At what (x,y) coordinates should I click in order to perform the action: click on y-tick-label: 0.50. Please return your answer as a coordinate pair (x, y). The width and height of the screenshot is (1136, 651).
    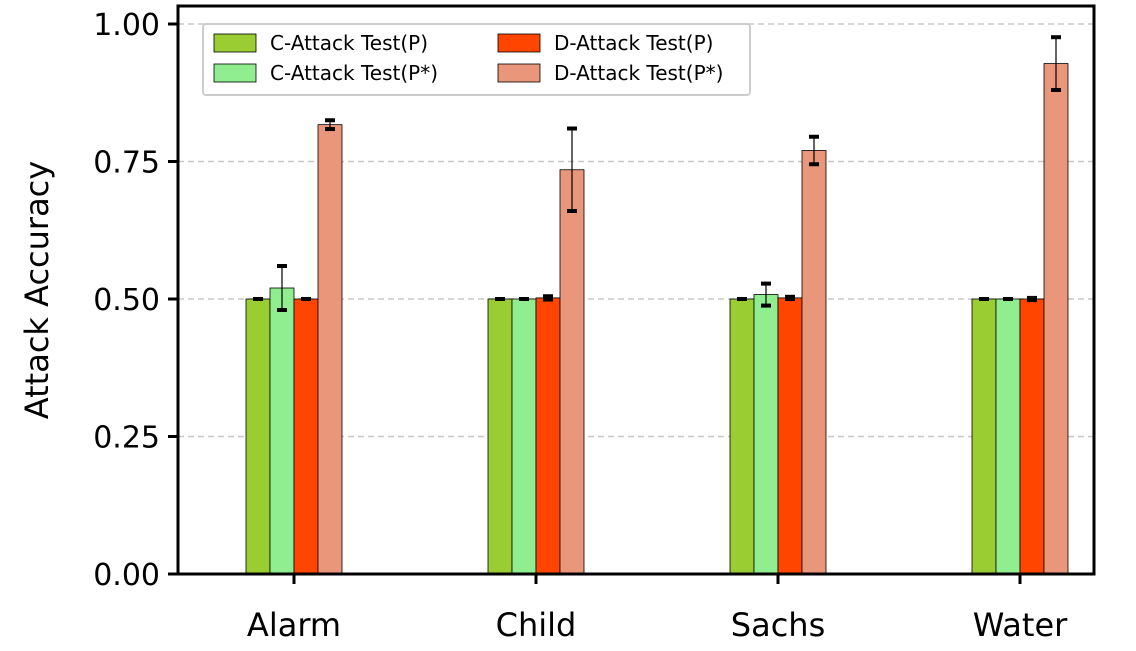
    Looking at the image, I should click on (126, 300).